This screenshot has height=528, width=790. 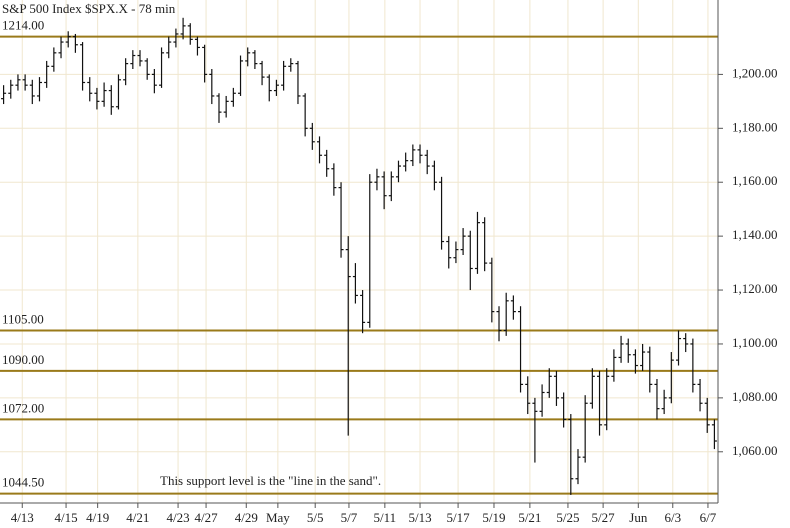 I want to click on x-tick-label: 6/3, so click(x=672, y=517).